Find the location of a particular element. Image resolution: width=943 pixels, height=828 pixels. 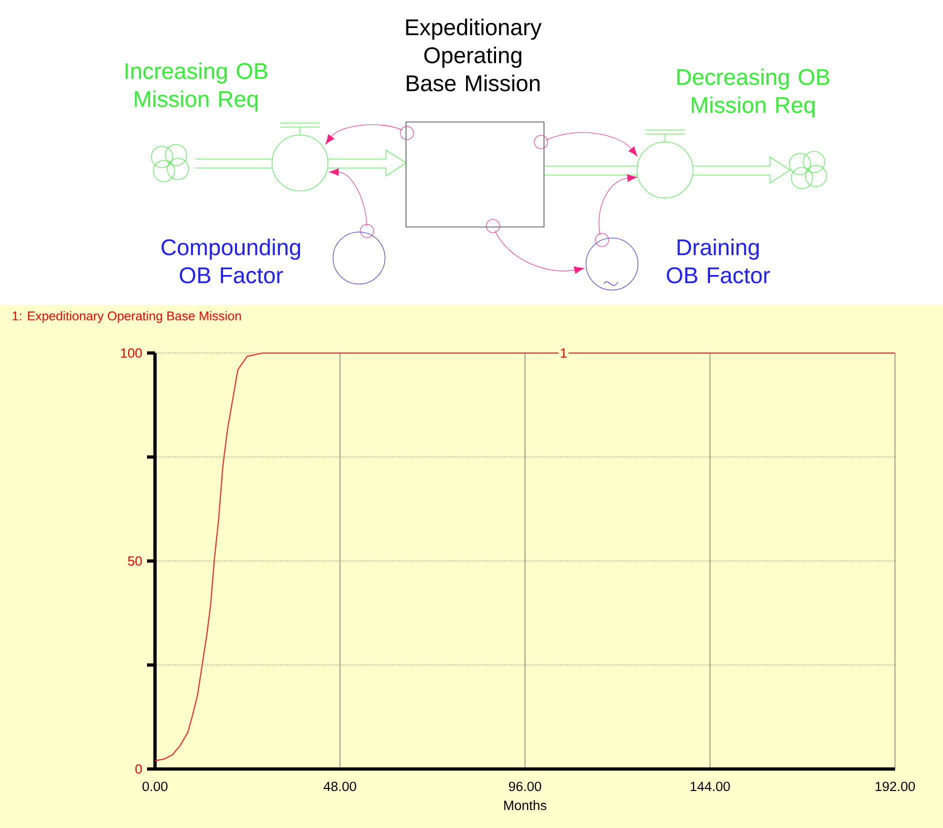

annotation: 1 is located at coordinates (563, 353).